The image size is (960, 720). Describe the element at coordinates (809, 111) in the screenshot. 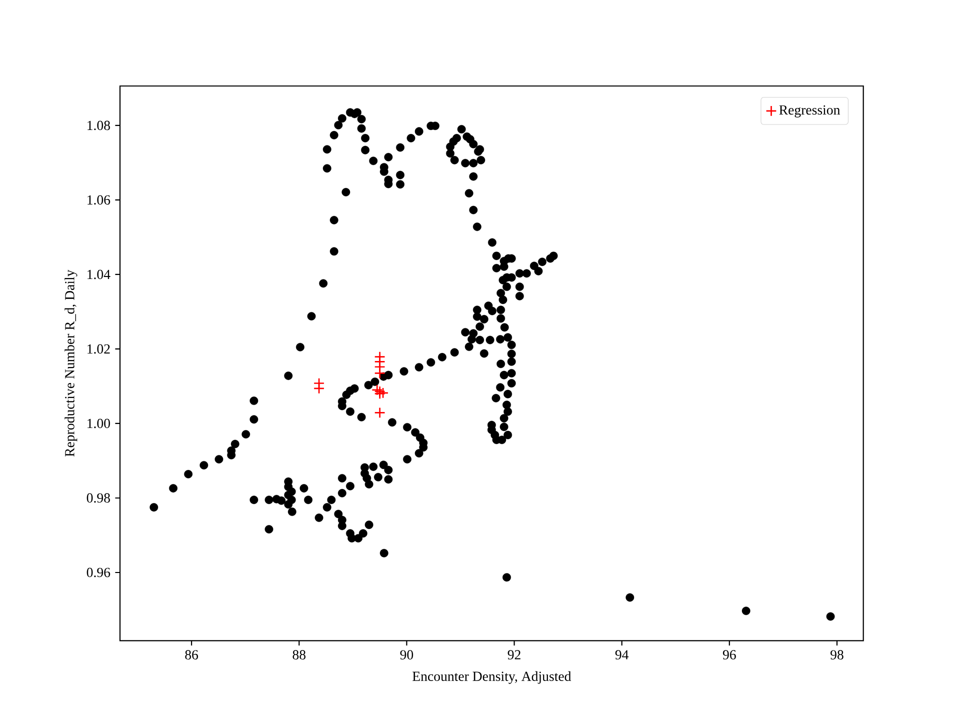

I see `legend-label: Regression` at that location.